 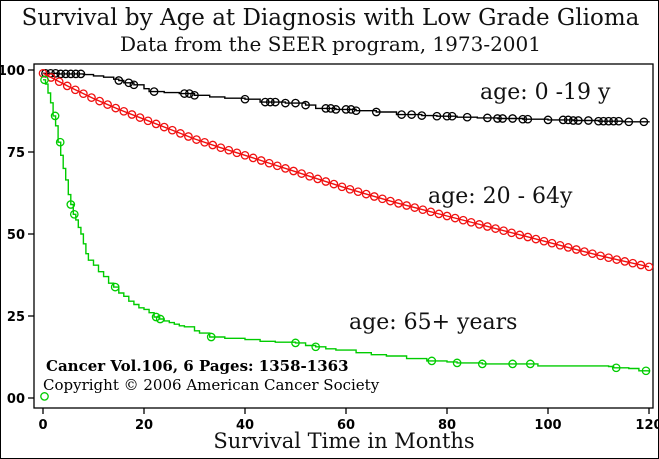 I want to click on legend-age-20-64: age: 20 - 64y, so click(x=500, y=196).